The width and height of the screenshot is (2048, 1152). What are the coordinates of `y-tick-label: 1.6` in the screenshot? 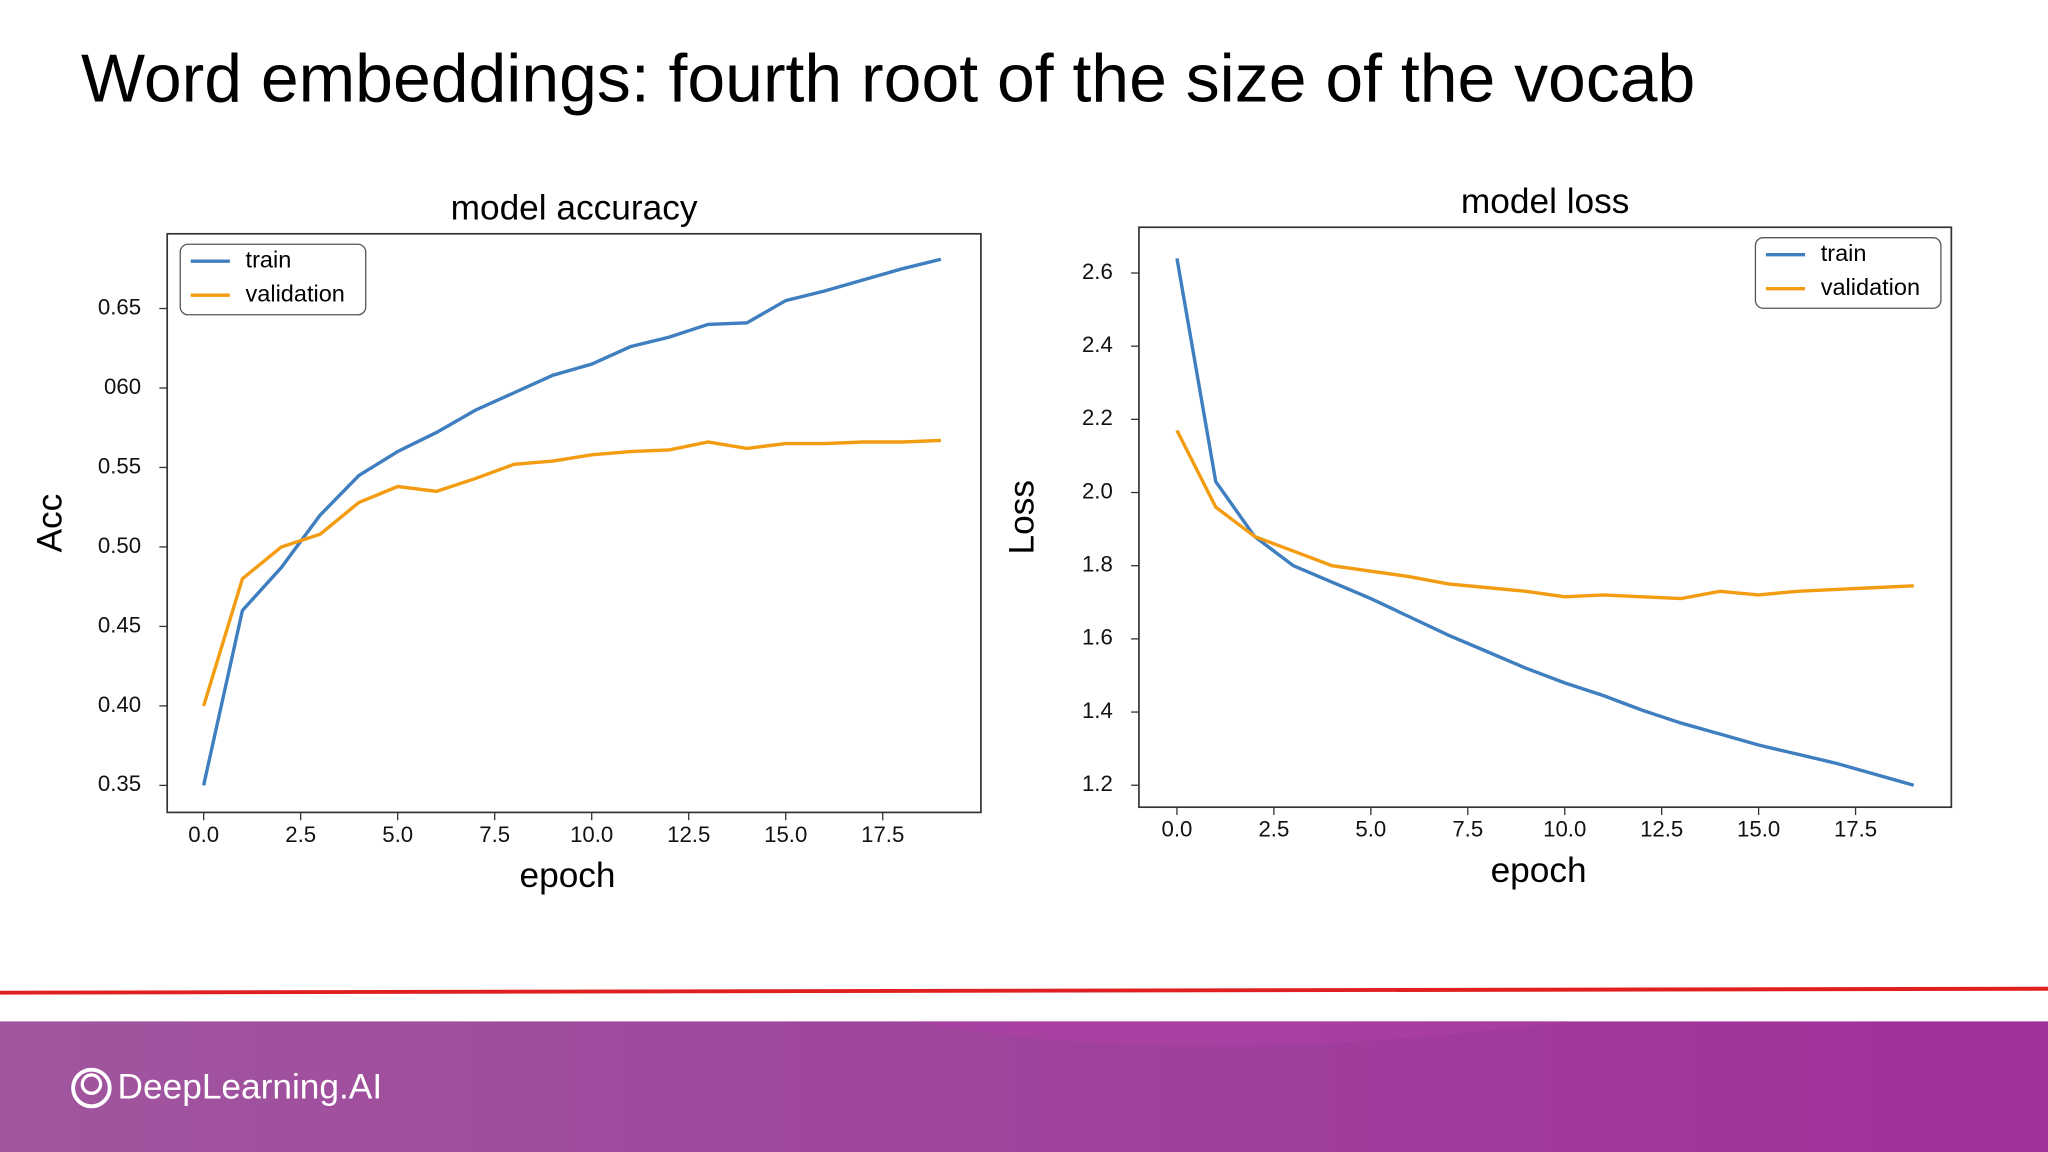 It's located at (1097, 637).